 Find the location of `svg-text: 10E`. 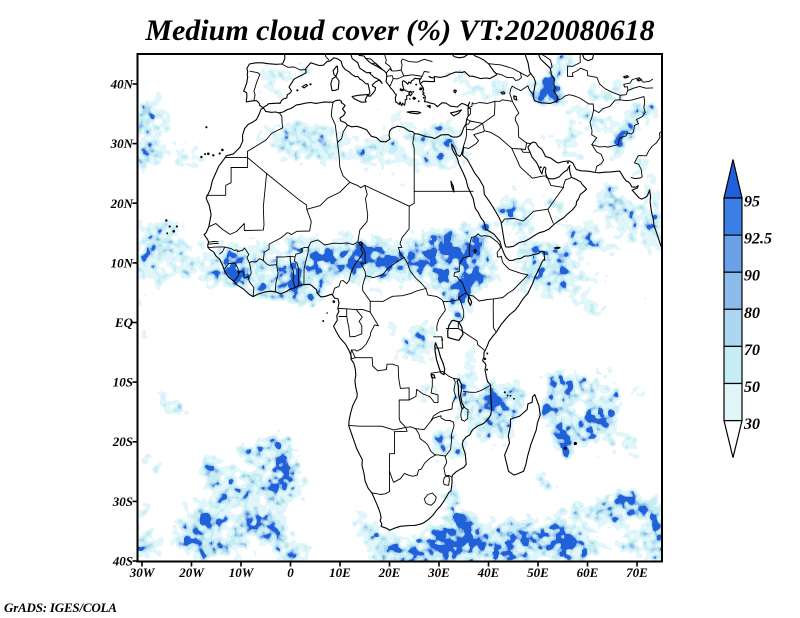

svg-text: 10E is located at coordinates (340, 572).